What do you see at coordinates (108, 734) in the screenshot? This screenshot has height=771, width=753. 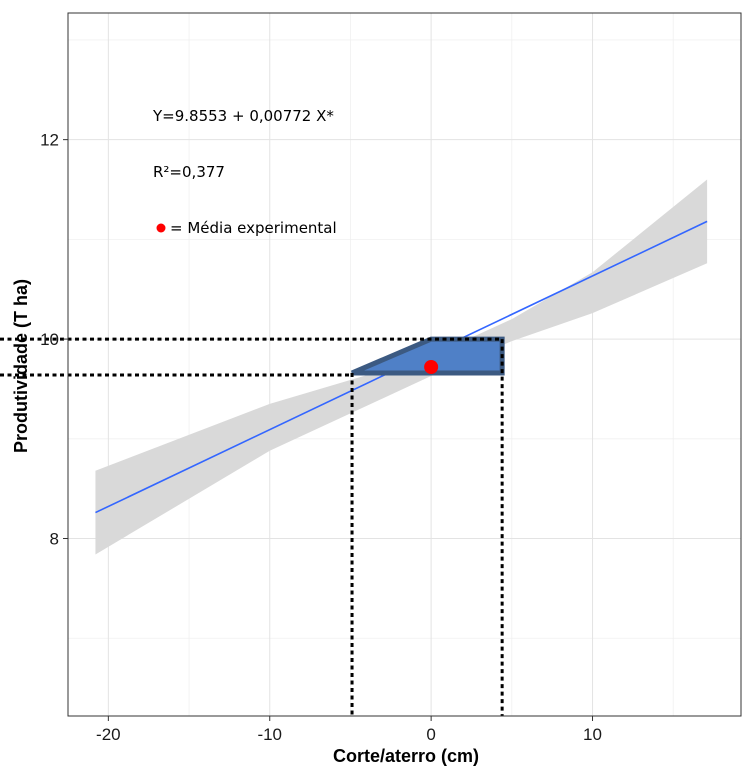 I see `x-tick-label: -20` at bounding box center [108, 734].